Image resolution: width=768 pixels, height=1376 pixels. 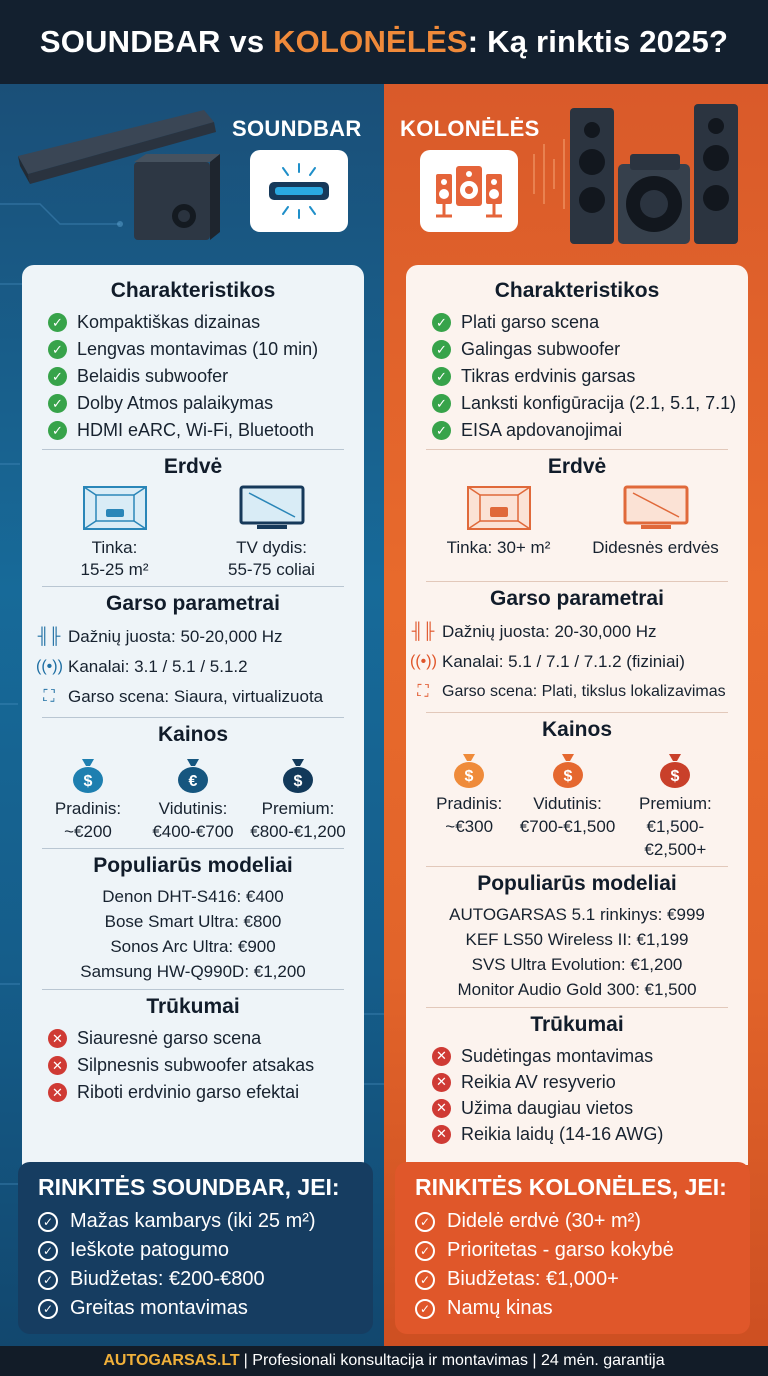 What do you see at coordinates (119, 175) in the screenshot?
I see `soundbar-illustration-icon` at bounding box center [119, 175].